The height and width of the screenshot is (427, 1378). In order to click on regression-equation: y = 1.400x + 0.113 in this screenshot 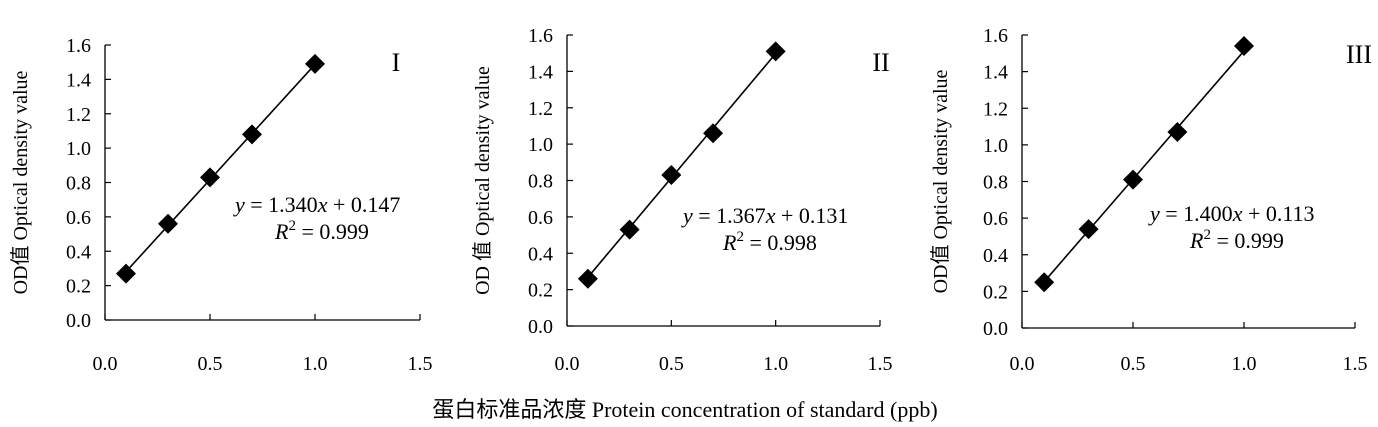, I will do `click(1231, 213)`.